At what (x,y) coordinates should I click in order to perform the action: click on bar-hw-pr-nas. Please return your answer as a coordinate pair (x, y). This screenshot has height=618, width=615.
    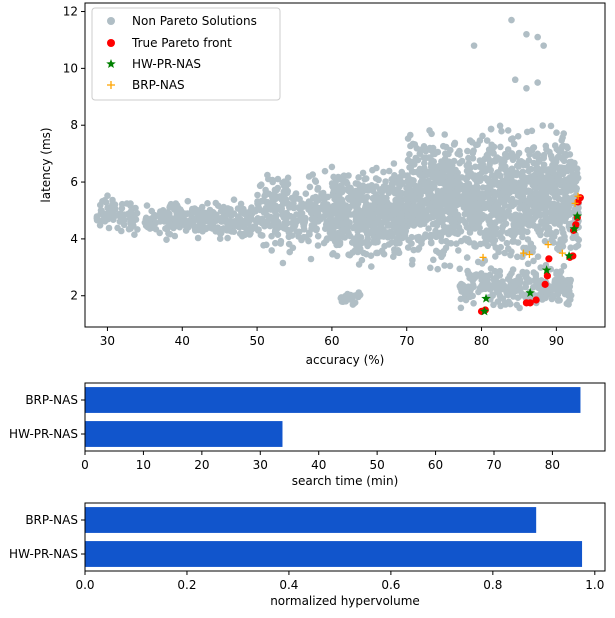
    Looking at the image, I should click on (184, 434).